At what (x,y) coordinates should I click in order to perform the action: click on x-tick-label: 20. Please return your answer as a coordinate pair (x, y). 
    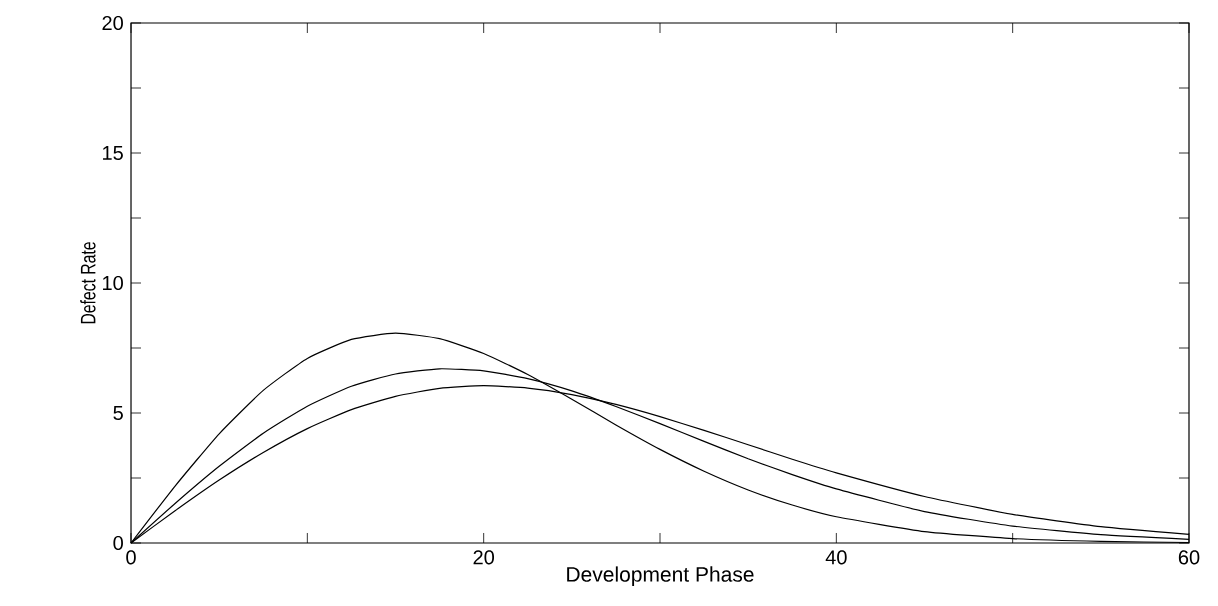
    Looking at the image, I should click on (484, 557).